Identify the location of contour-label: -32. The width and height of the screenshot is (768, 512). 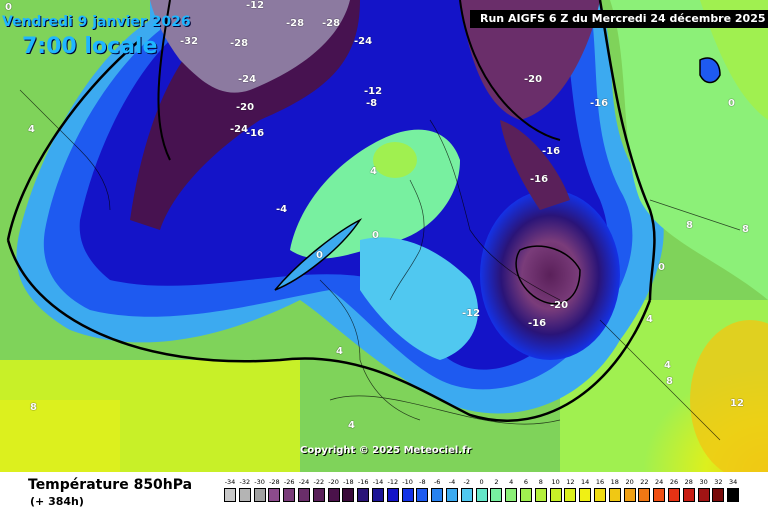
(189, 41).